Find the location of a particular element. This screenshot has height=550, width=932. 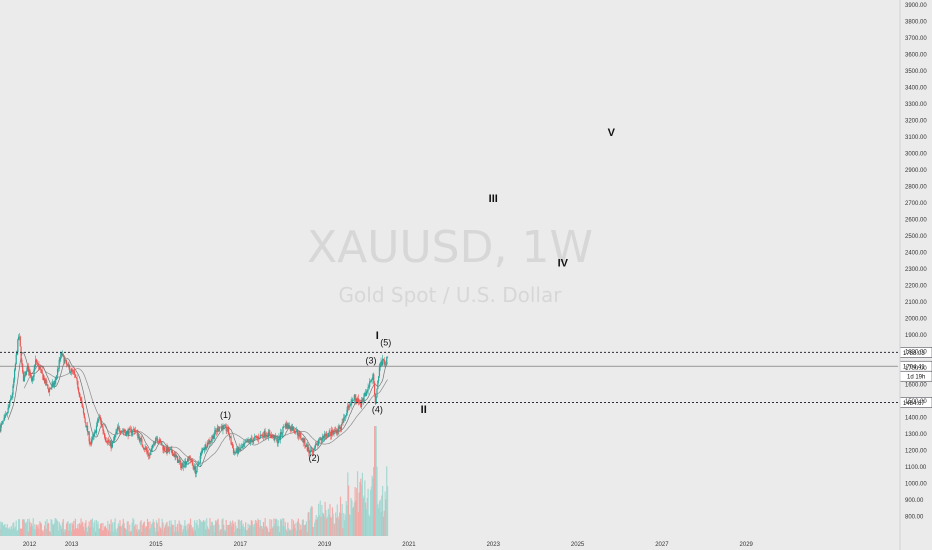

y-tick-label: 1200.00 is located at coordinates (916, 451).